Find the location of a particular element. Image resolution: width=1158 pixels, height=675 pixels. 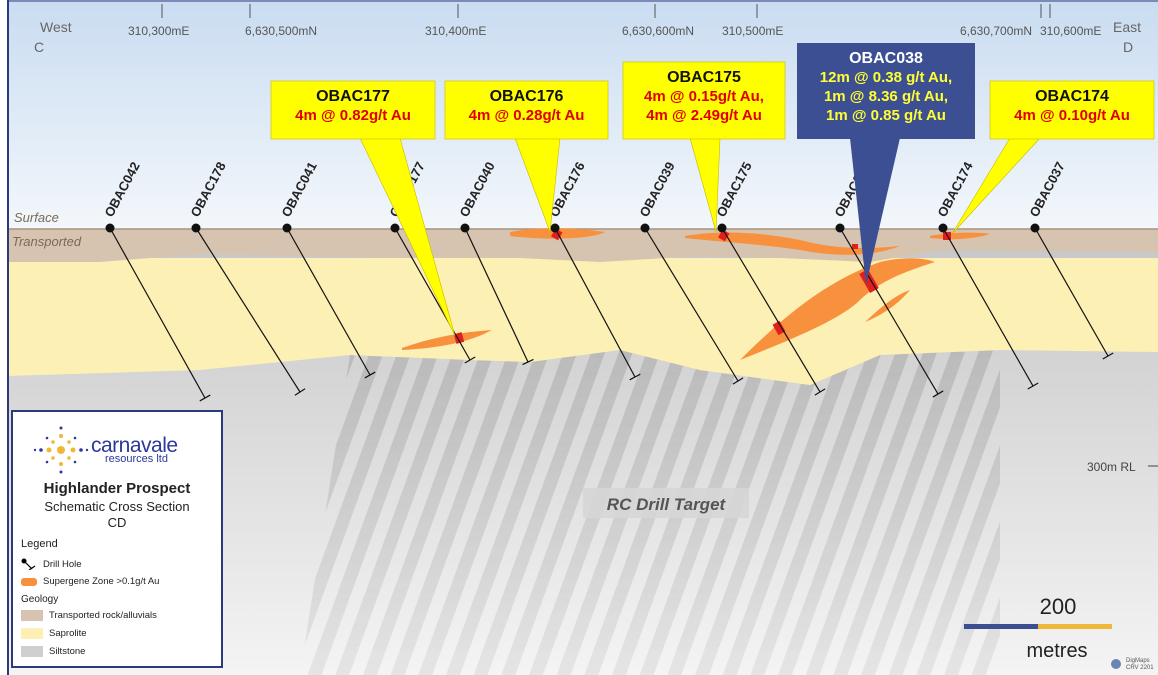

legend-heading: Legend is located at coordinates (39, 544).